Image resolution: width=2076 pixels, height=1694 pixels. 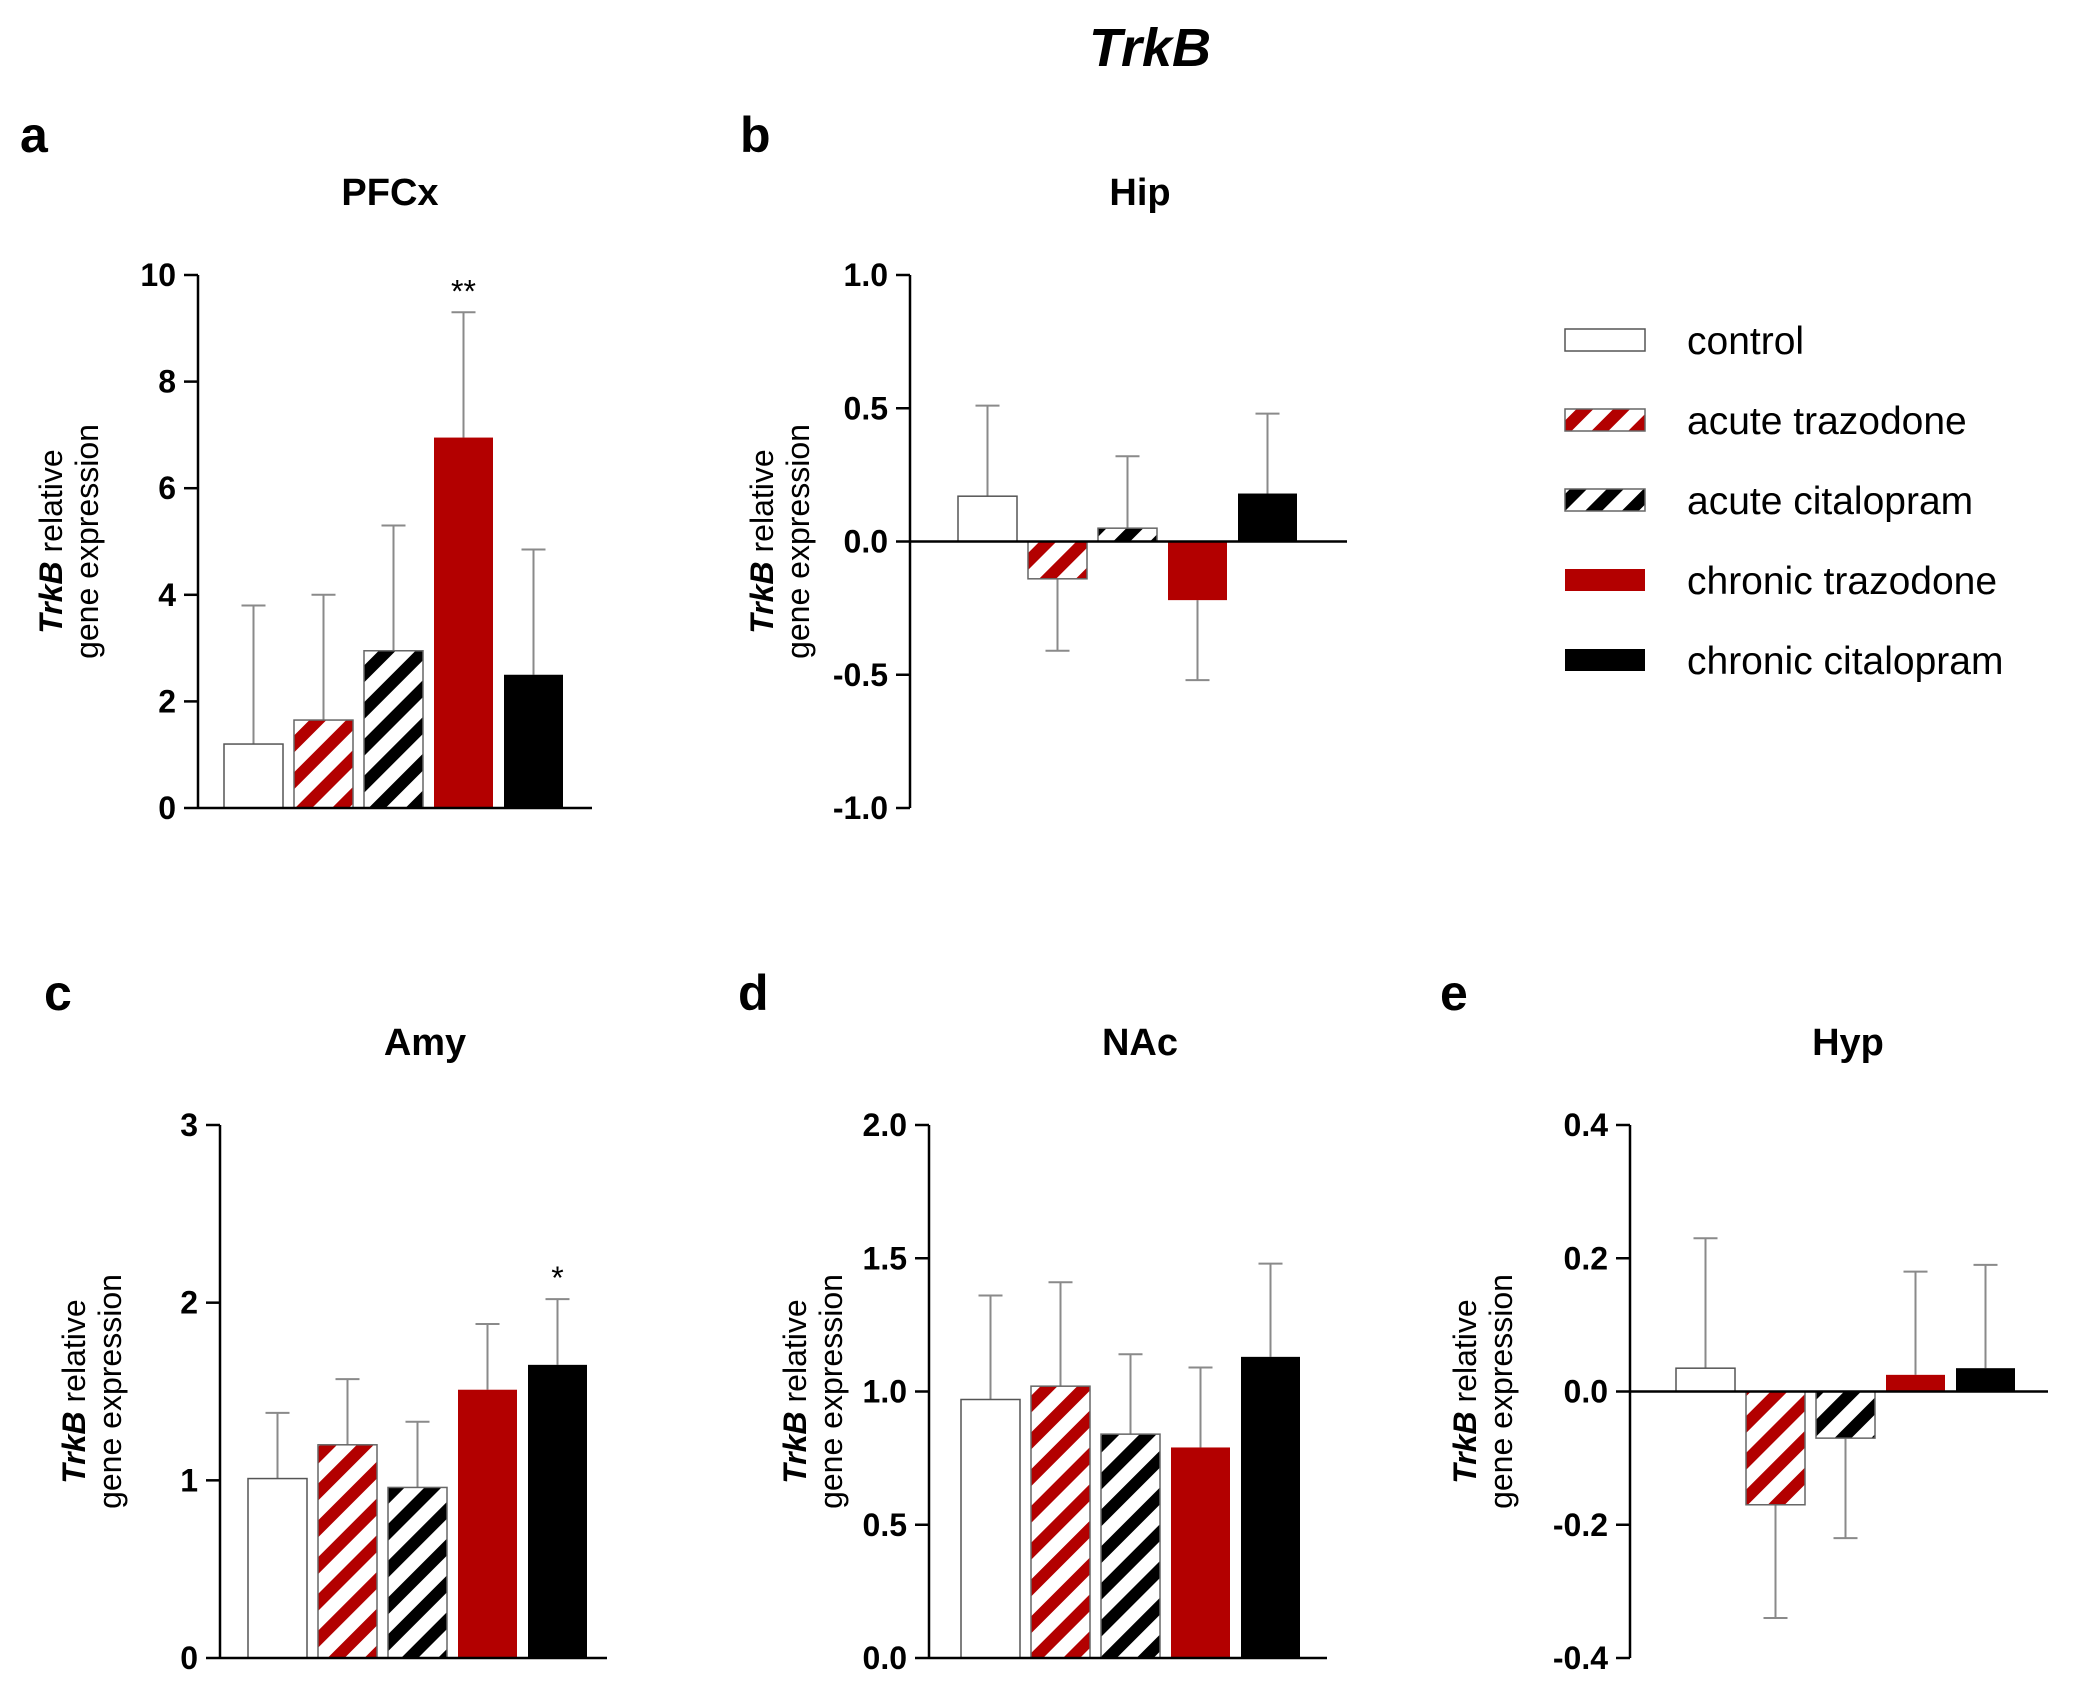 I want to click on y-tick-label: -0.5, so click(x=860, y=675).